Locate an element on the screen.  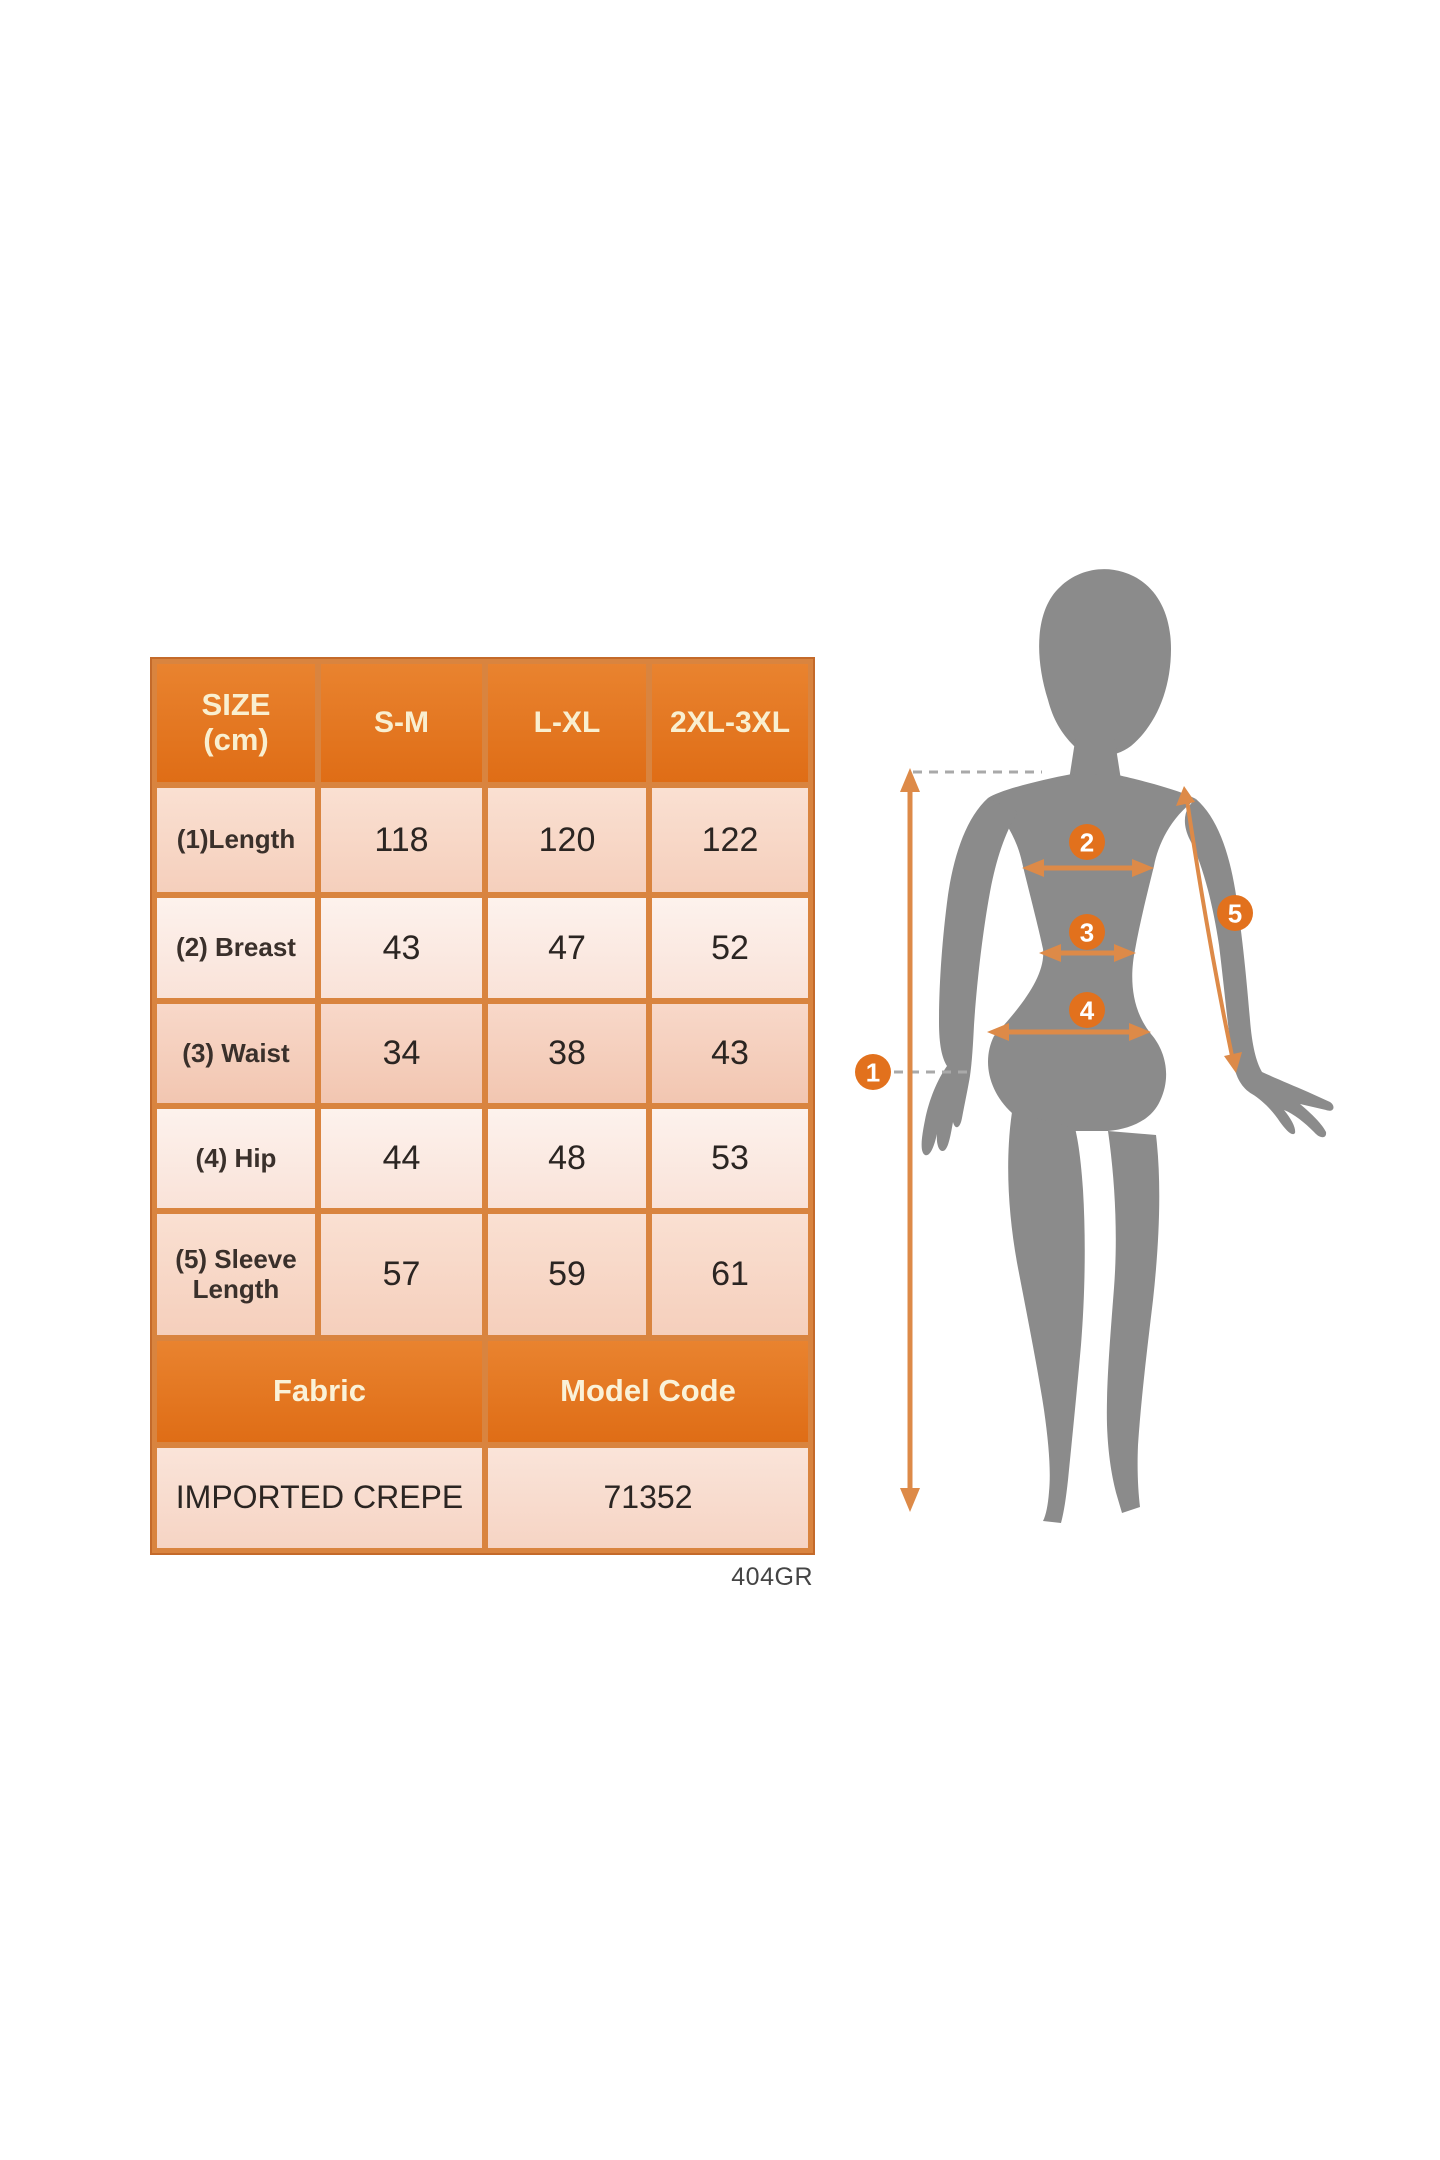
header-s-m: S-M is located at coordinates (401, 723).